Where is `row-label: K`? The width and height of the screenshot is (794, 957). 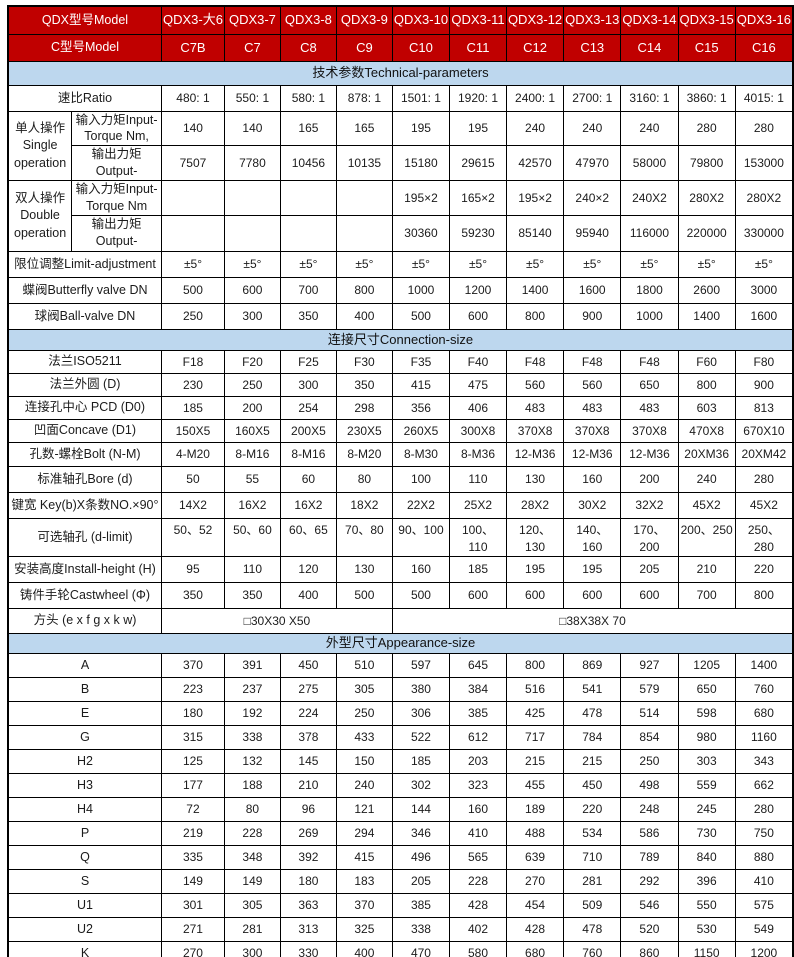
row-label: K is located at coordinates (84, 948).